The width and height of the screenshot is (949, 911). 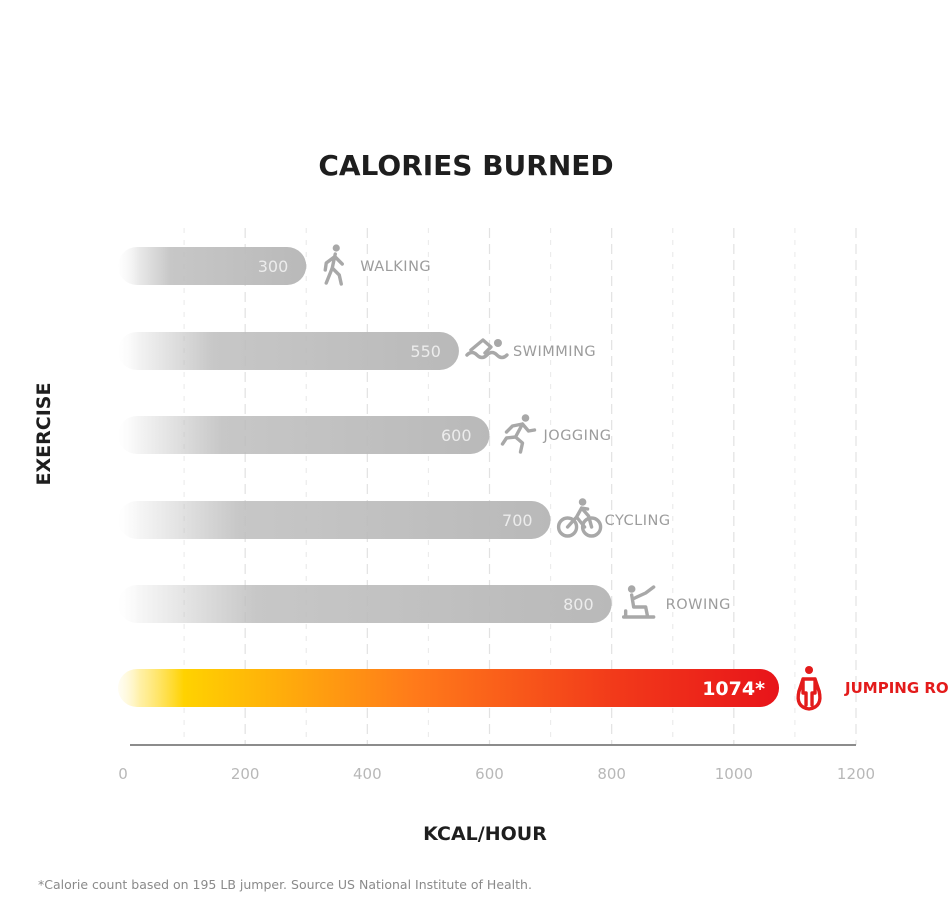 I want to click on bar-value-label: 600, so click(x=456, y=435).